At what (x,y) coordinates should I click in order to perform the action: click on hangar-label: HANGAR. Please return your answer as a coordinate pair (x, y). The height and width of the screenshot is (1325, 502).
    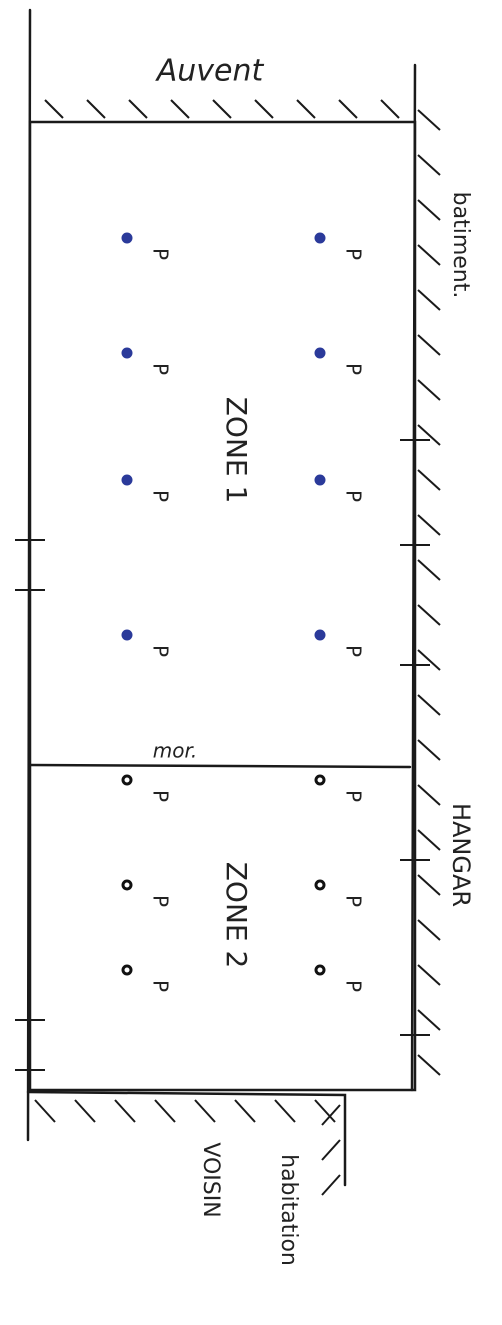
    Looking at the image, I should click on (461, 855).